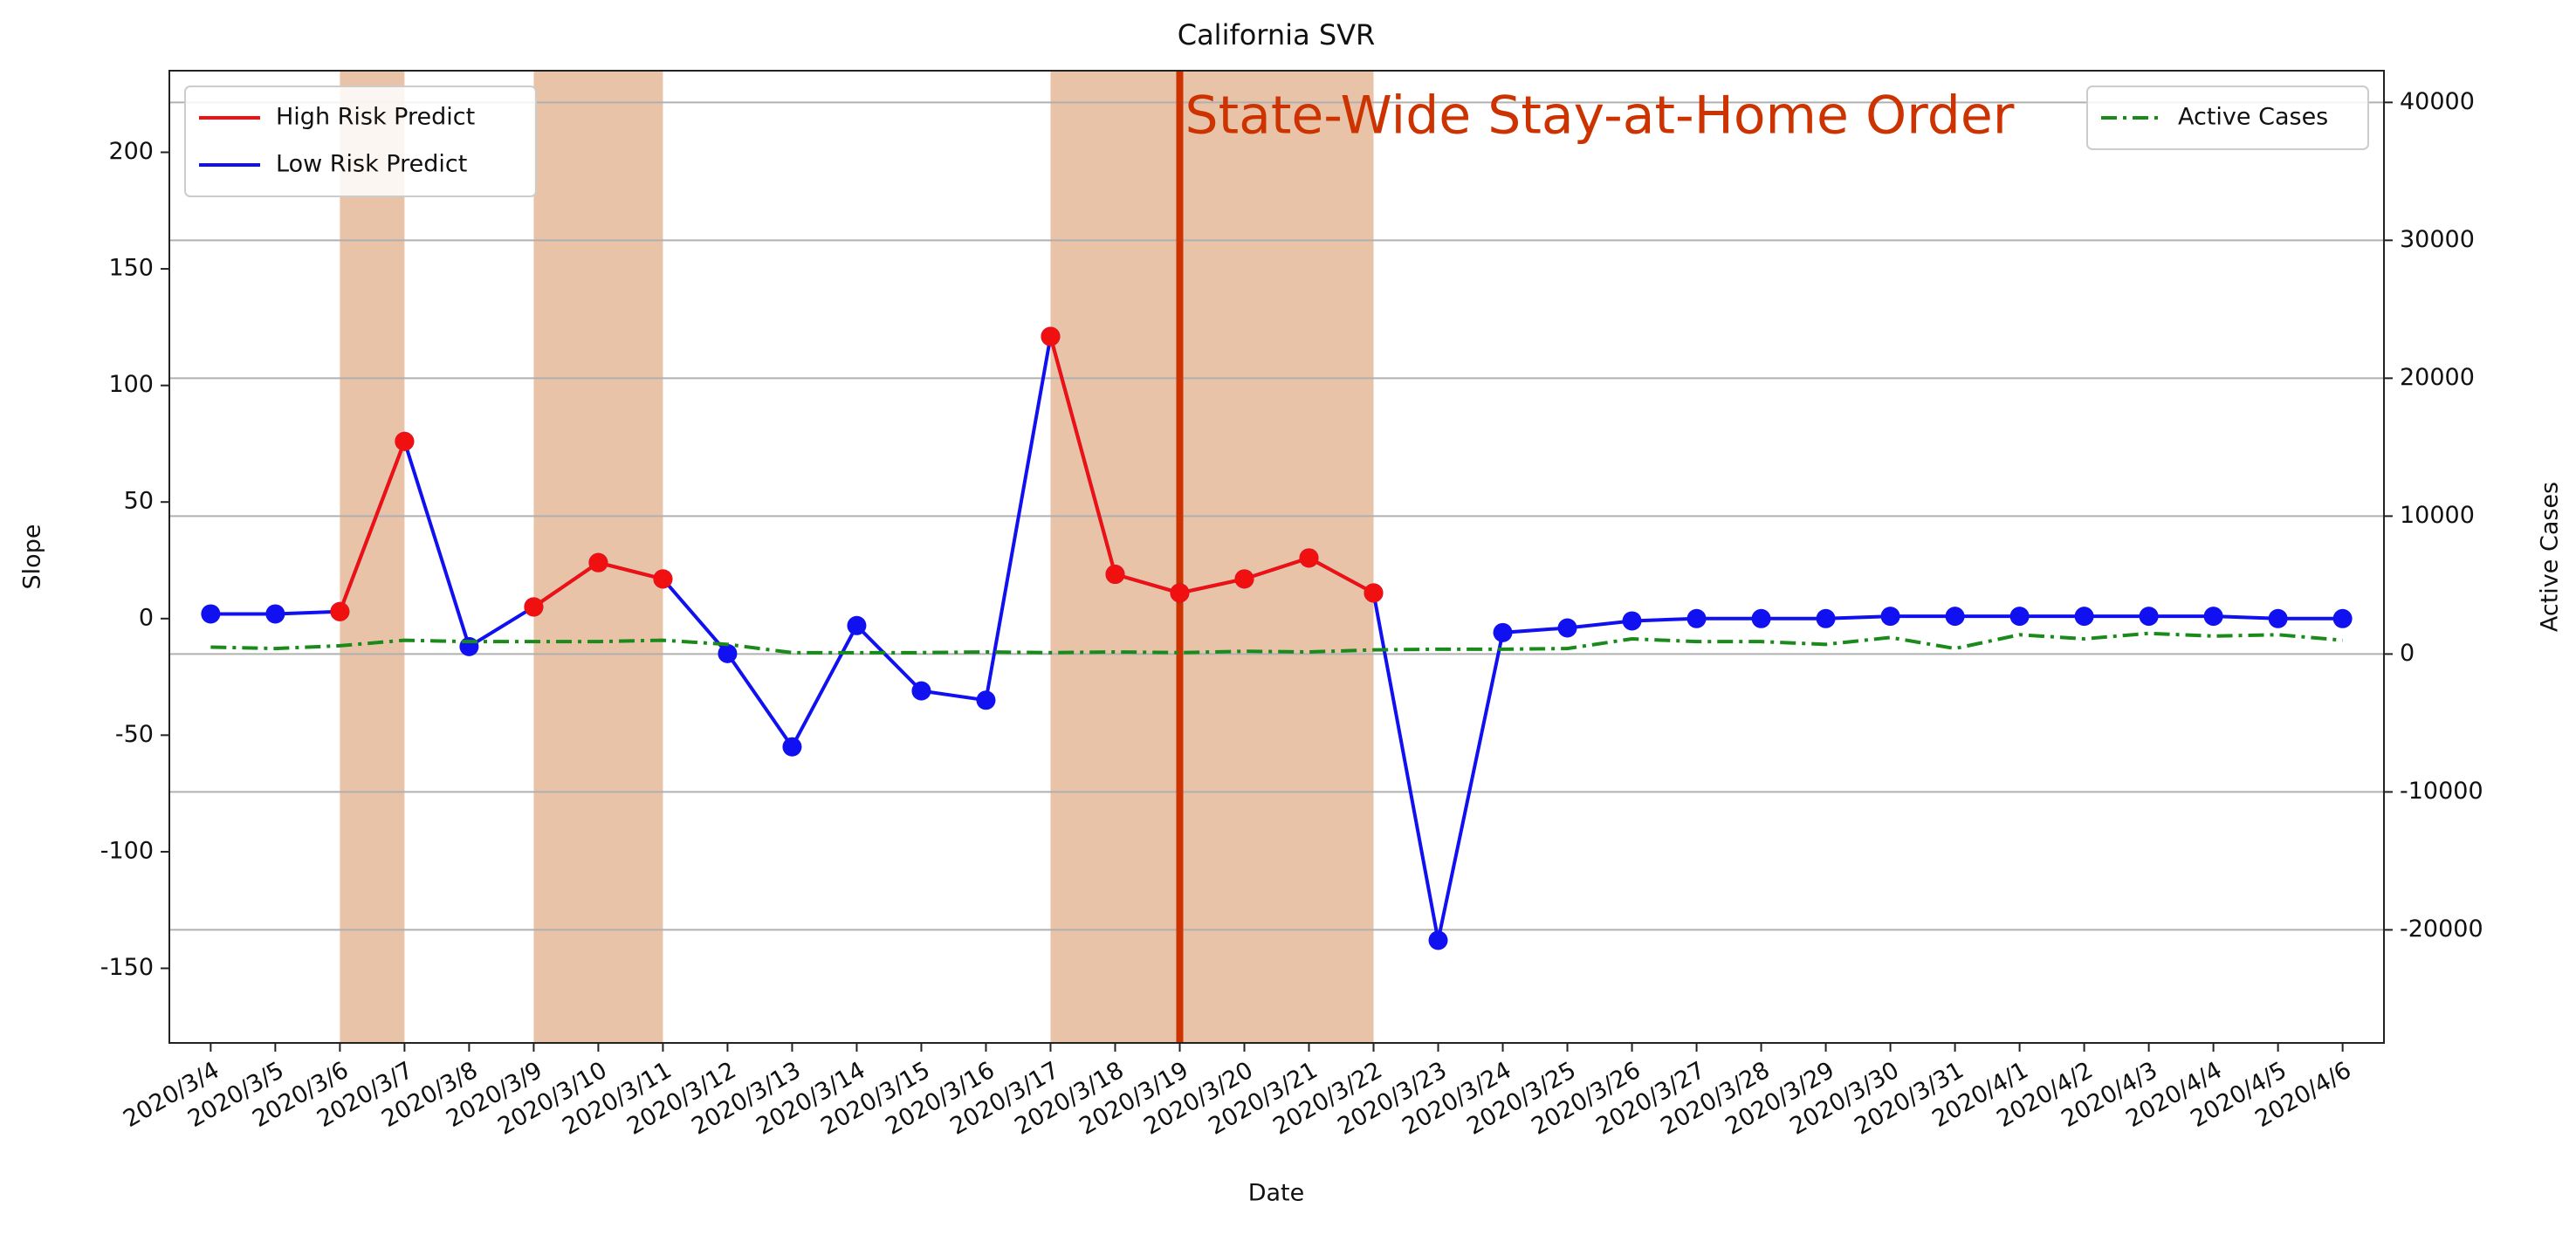  Describe the element at coordinates (375, 118) in the screenshot. I see `legend-label: High Risk Predict` at that location.